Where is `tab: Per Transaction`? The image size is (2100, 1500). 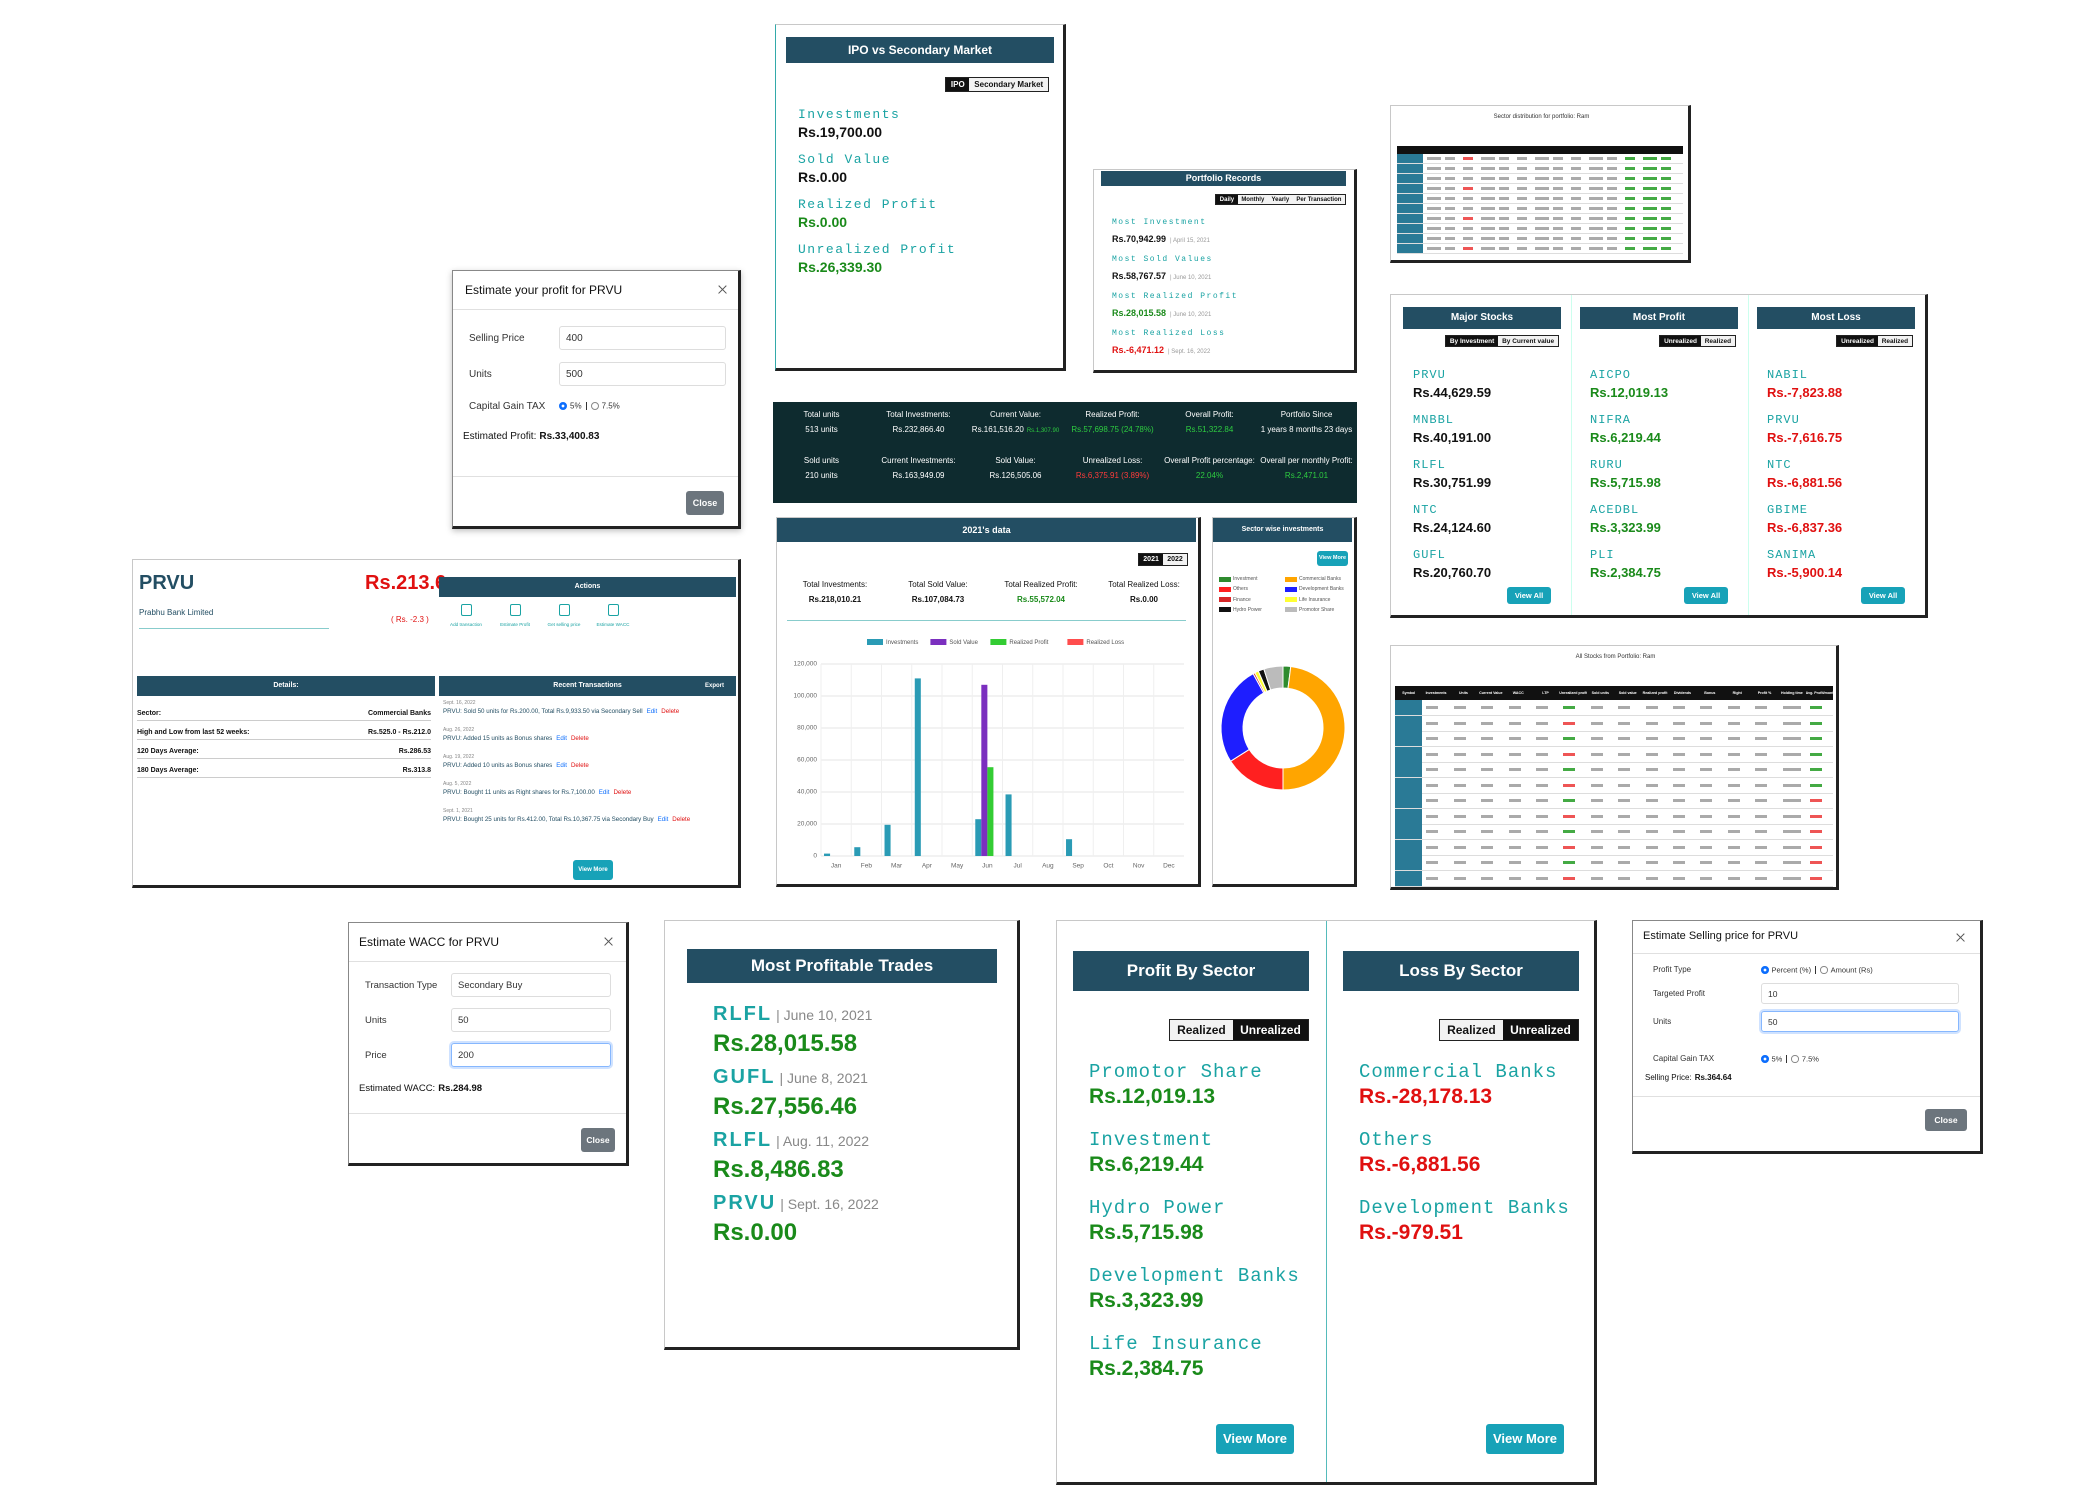
tab: Per Transaction is located at coordinates (1318, 199).